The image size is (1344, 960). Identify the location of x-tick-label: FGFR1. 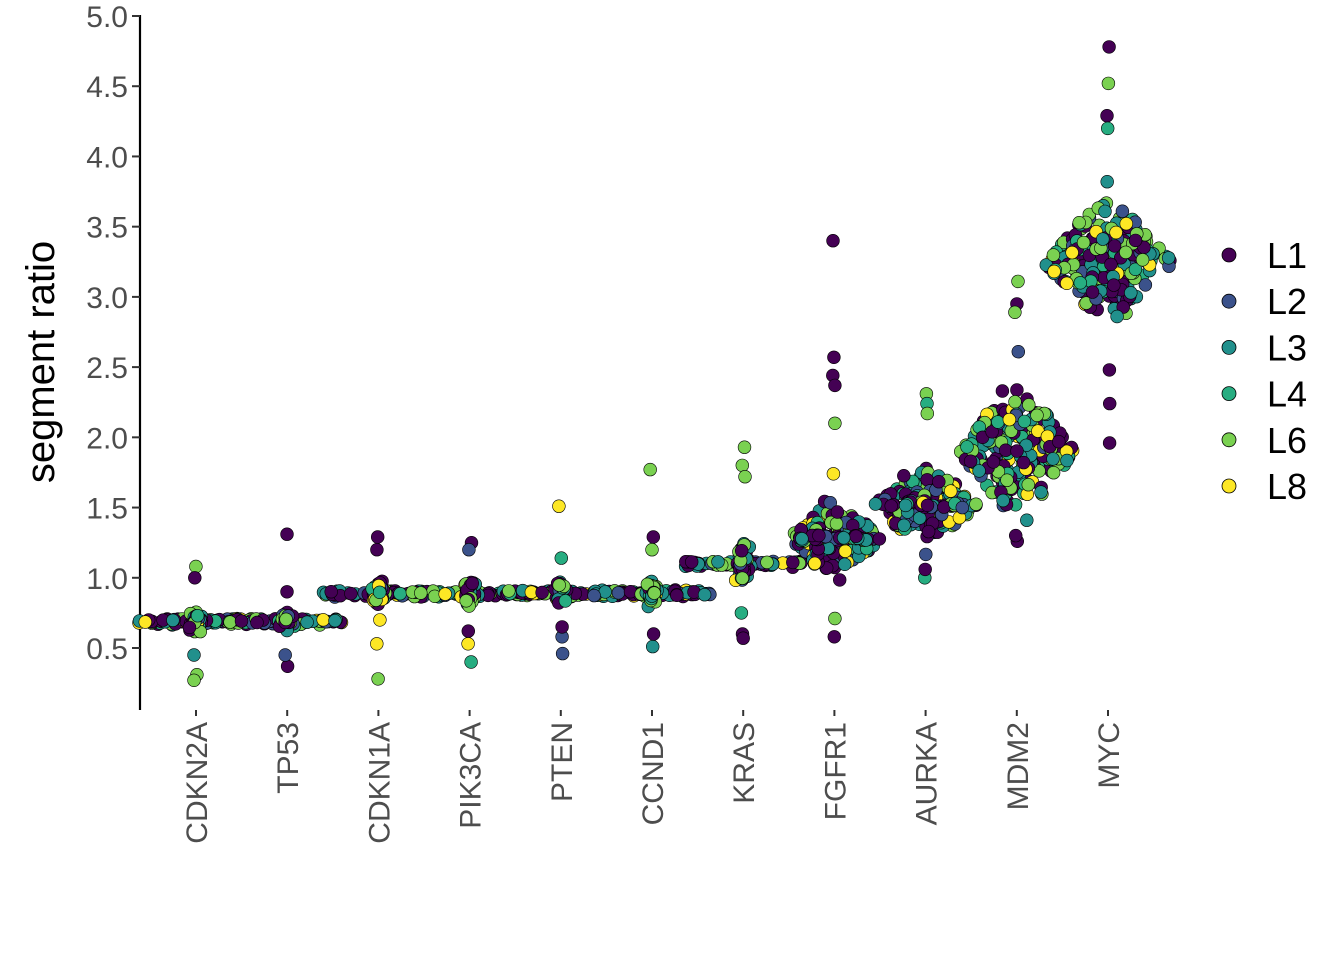
(835, 771).